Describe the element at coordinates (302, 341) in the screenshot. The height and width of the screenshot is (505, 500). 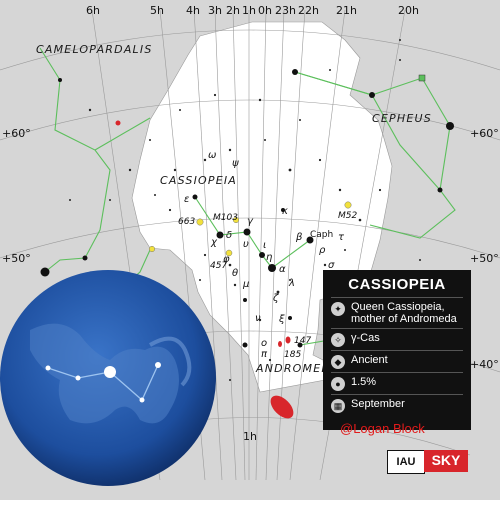
I see `ngc147-label: 147` at that location.